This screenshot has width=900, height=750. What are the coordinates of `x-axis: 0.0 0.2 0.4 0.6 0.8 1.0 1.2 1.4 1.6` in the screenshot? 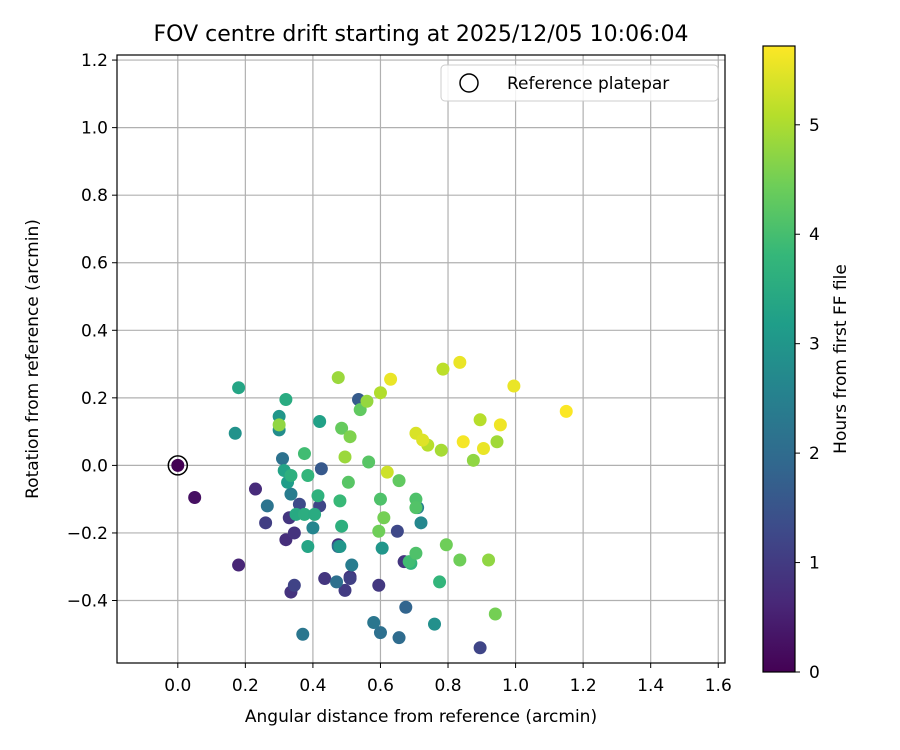 It's located at (448, 679).